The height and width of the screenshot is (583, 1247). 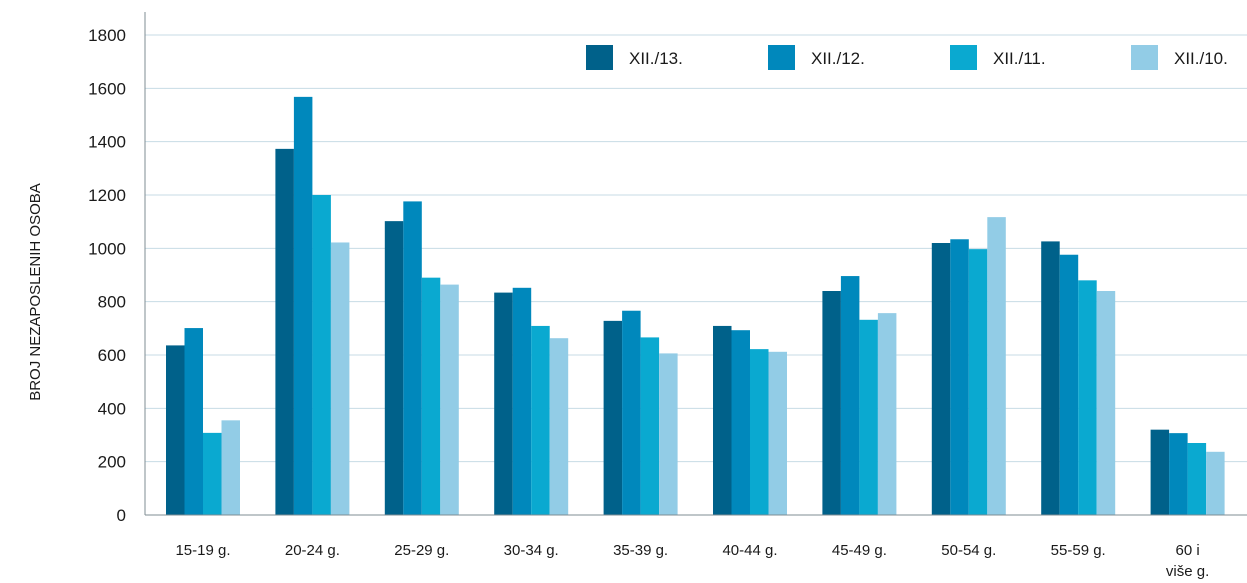 What do you see at coordinates (112, 408) in the screenshot?
I see `y-tick-label: 400` at bounding box center [112, 408].